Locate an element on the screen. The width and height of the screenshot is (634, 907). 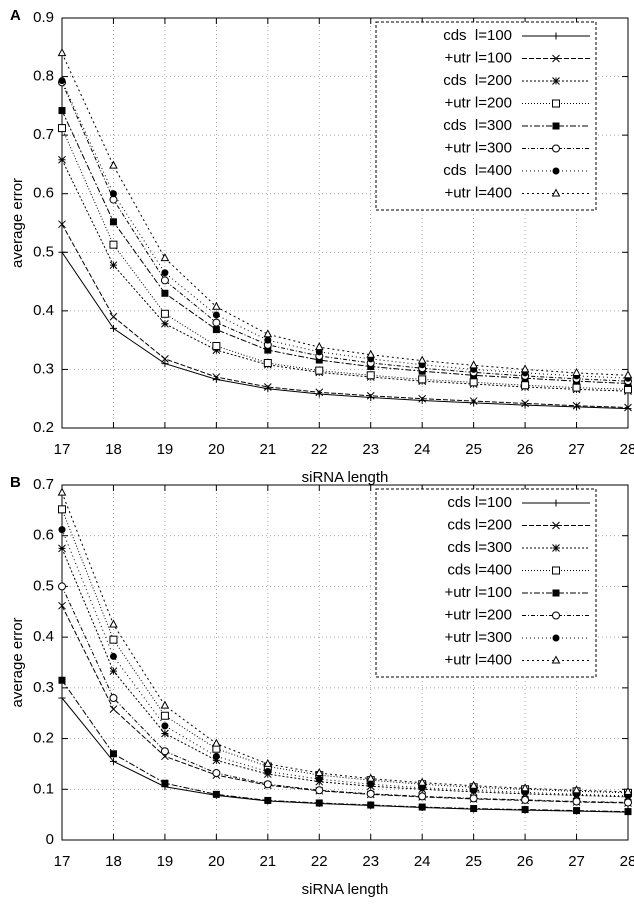
legend-label: +utr l=400 is located at coordinates (478, 659).